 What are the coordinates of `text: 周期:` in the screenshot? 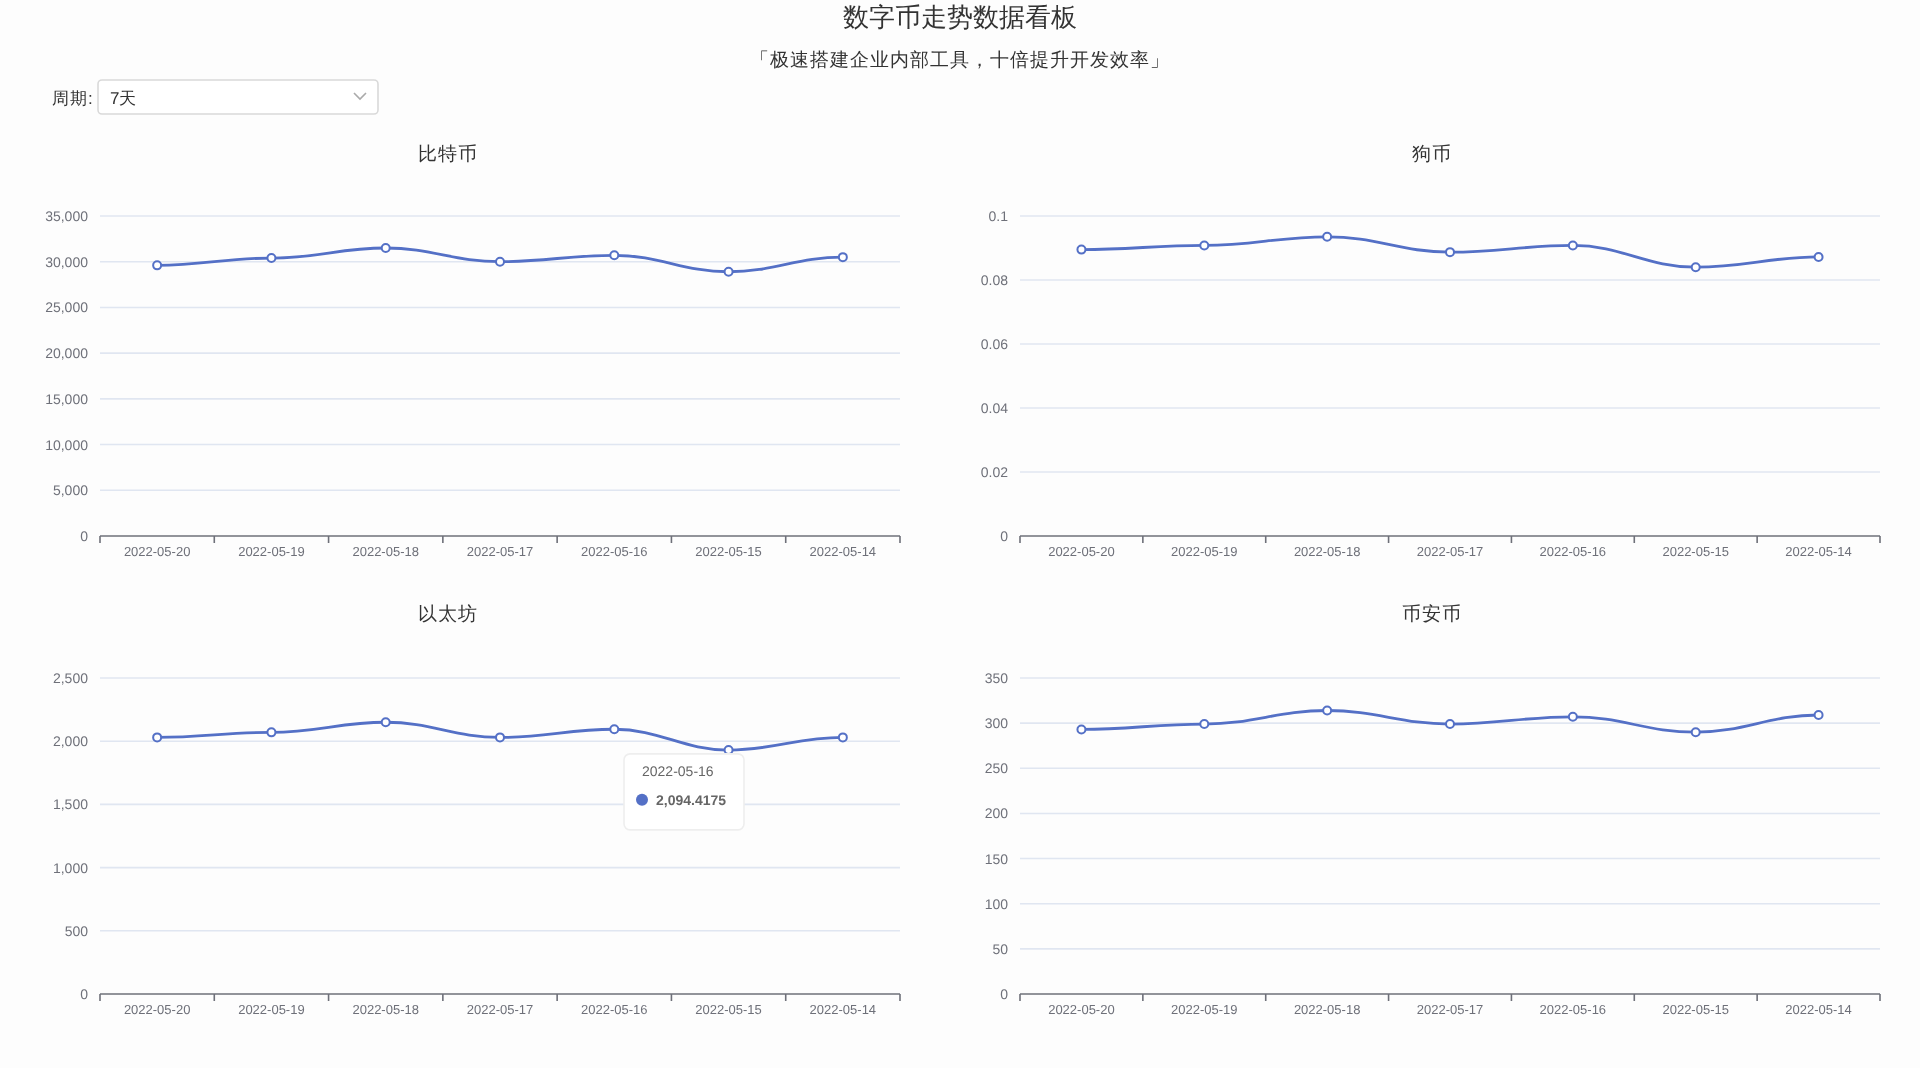 It's located at (72, 98).